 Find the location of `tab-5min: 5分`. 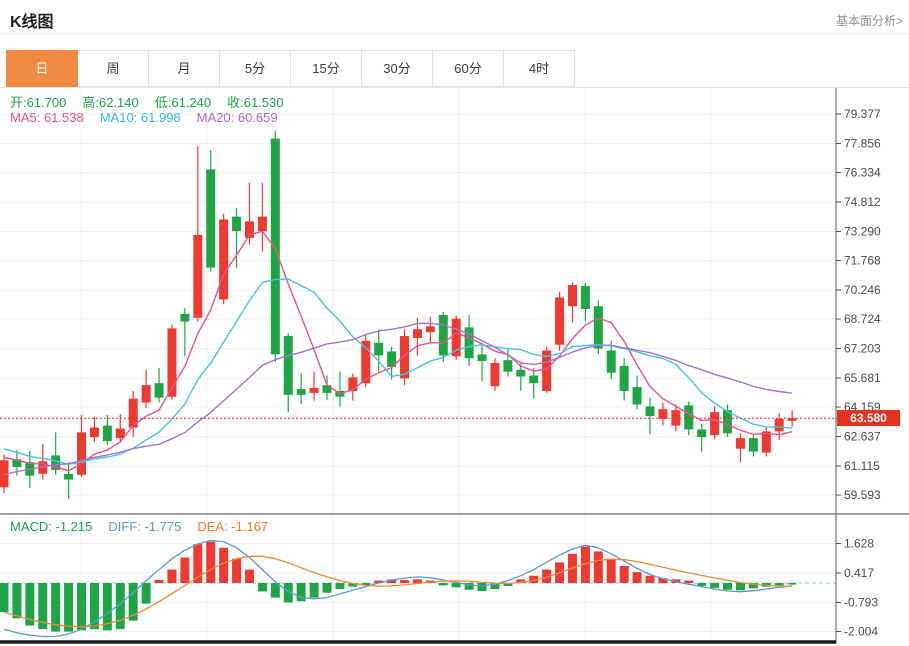

tab-5min: 5分 is located at coordinates (255, 68).